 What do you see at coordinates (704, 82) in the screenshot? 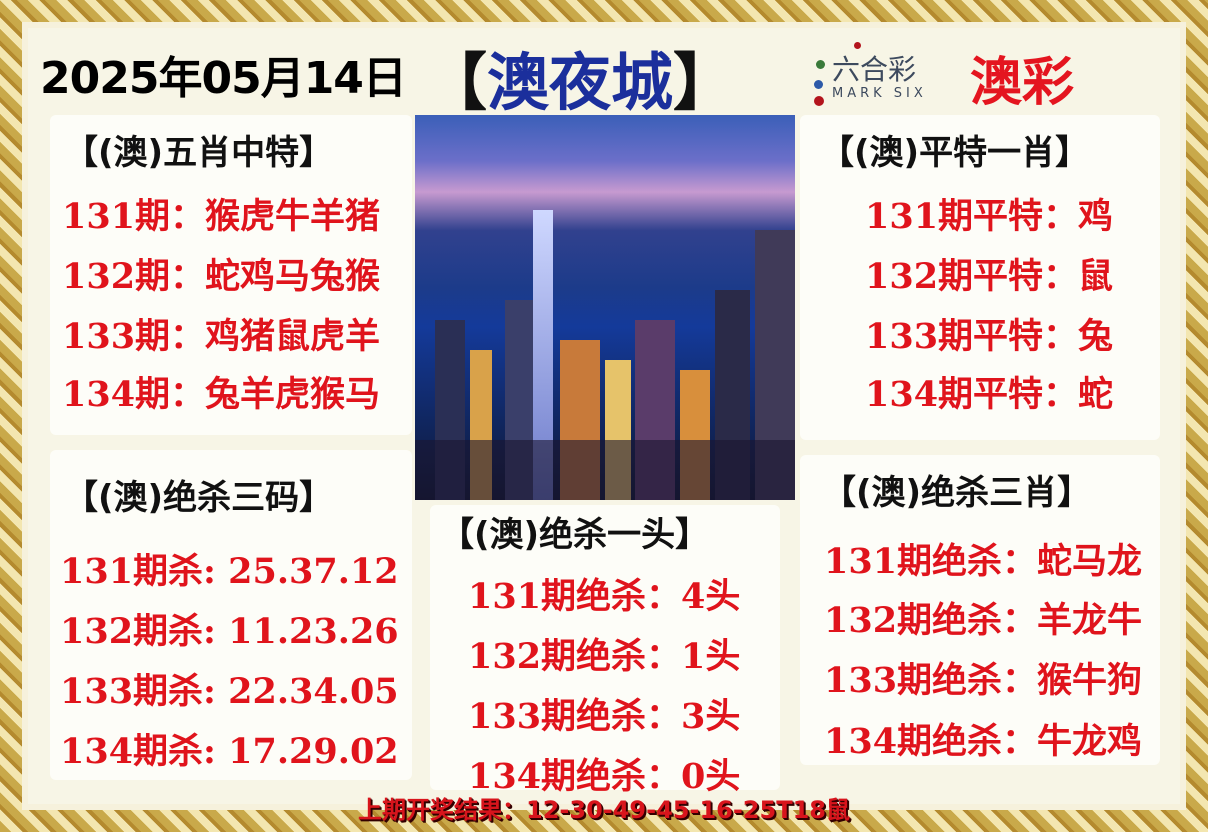
I see `title-bracket-right: 】` at bounding box center [704, 82].